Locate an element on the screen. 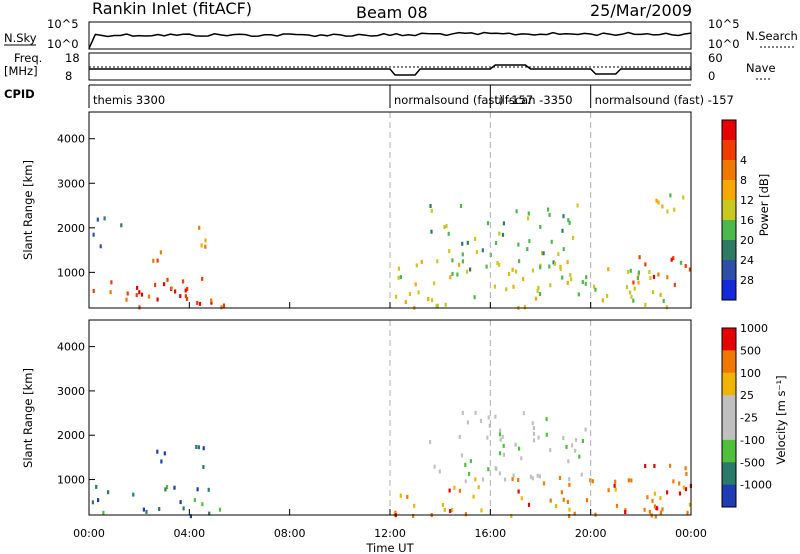  nsky-label: N.Sky is located at coordinates (20, 38).